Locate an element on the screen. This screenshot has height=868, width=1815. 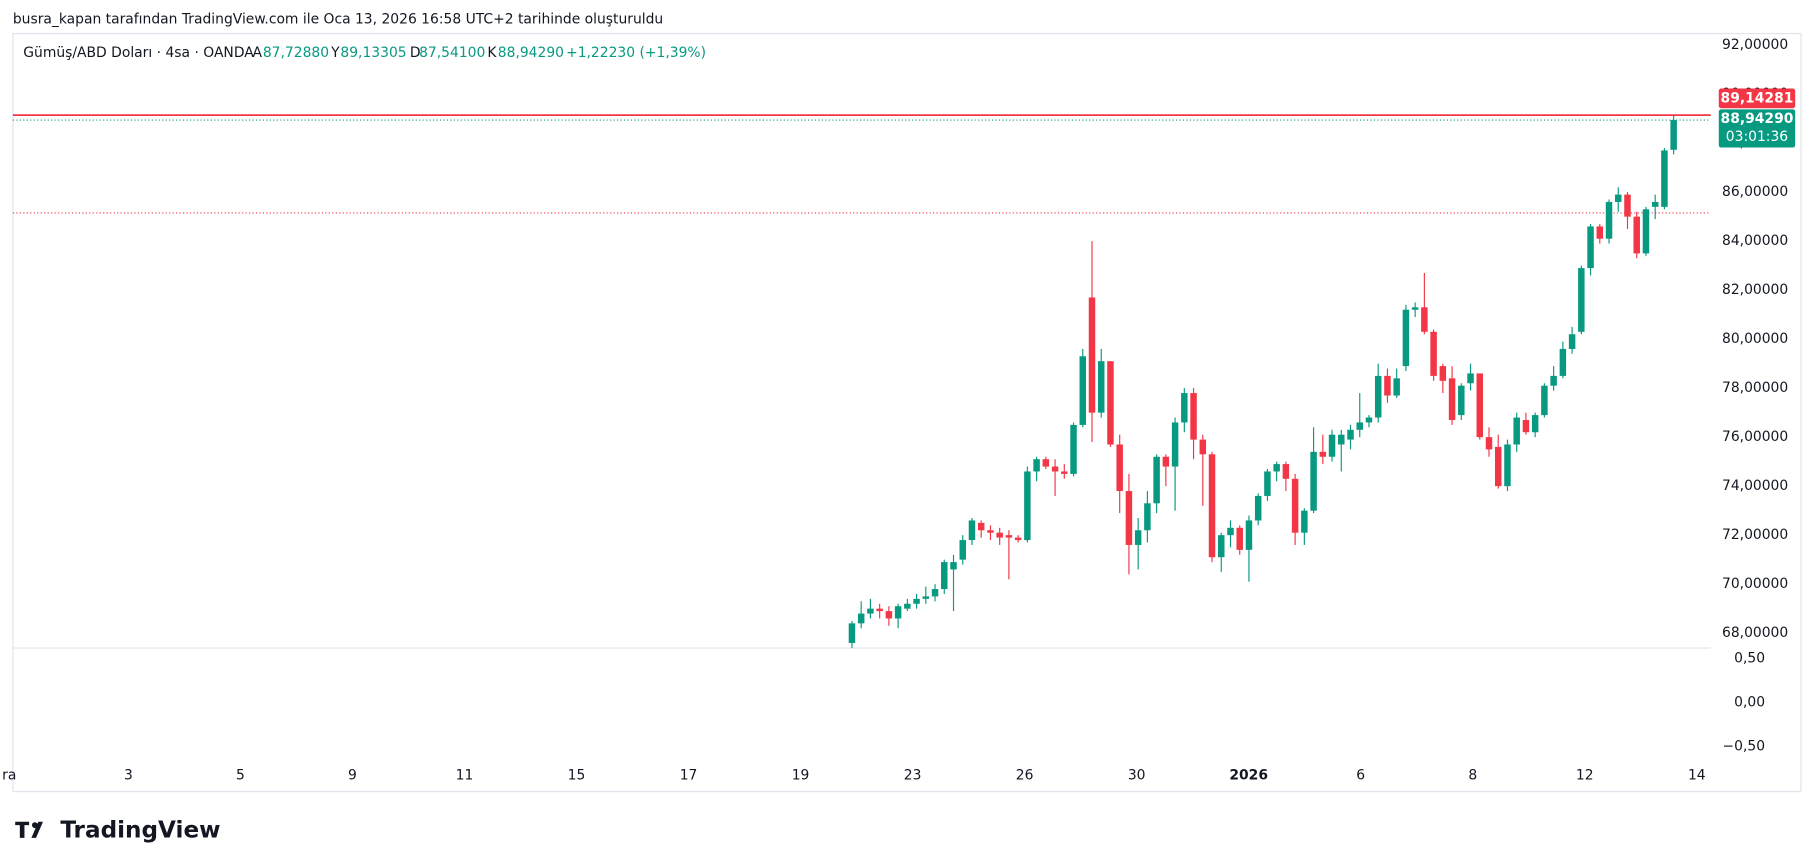
high-badge is located at coordinates (1757, 98).